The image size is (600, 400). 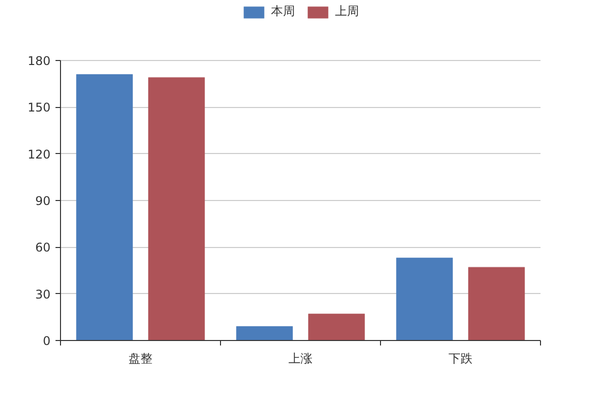 What do you see at coordinates (347, 11) in the screenshot?
I see `legend-label: 上周` at bounding box center [347, 11].